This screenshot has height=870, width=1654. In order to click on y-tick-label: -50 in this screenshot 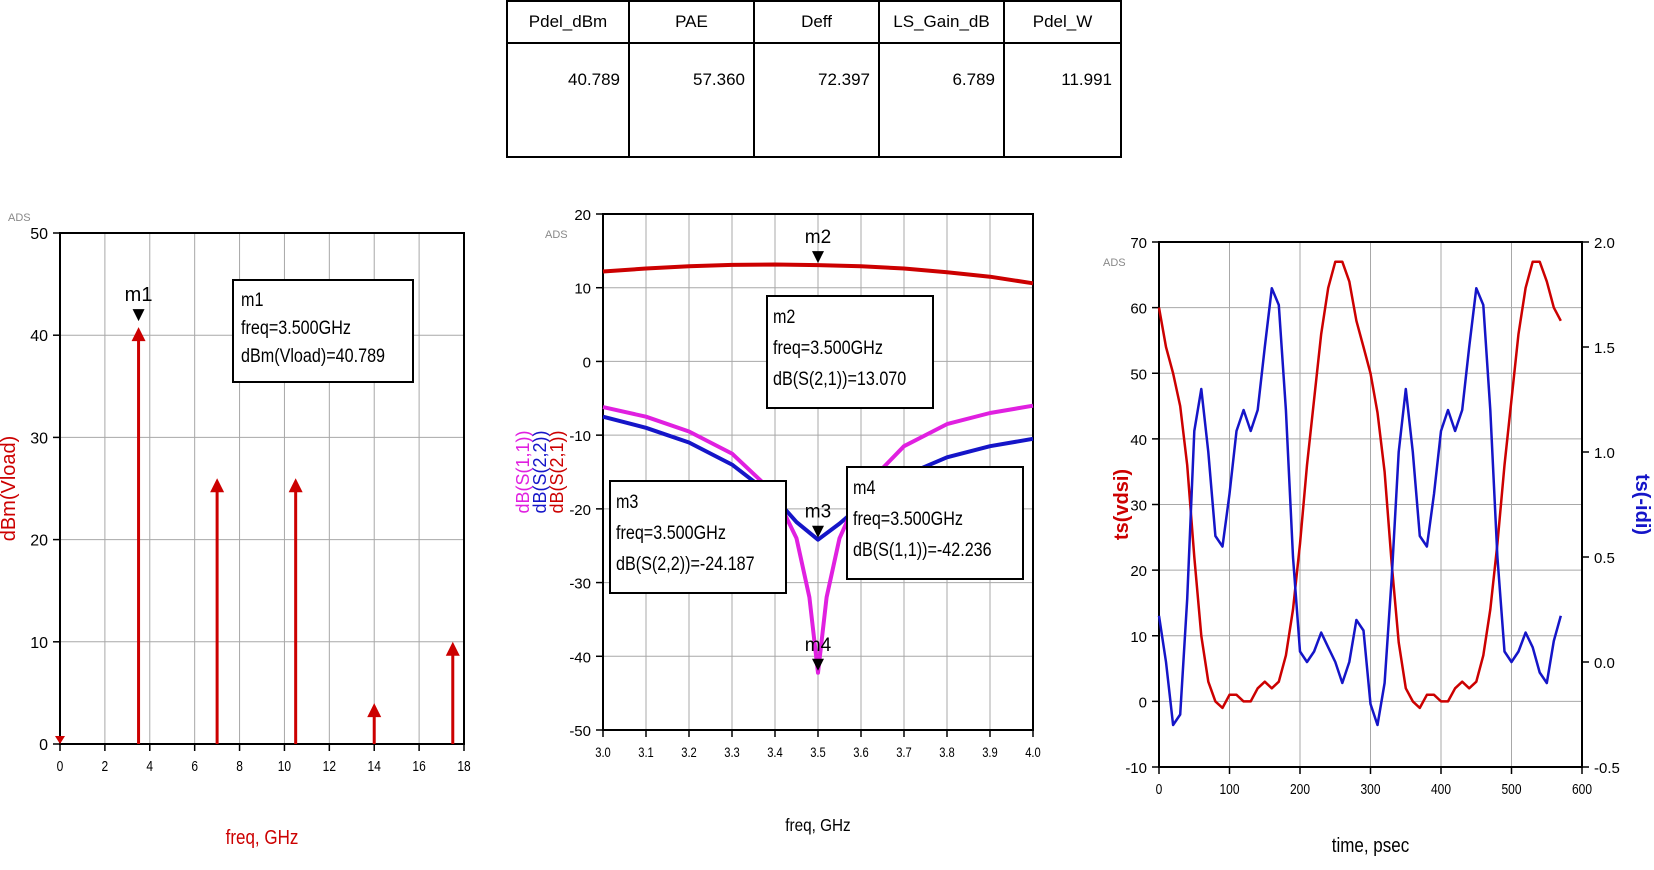, I will do `click(580, 731)`.